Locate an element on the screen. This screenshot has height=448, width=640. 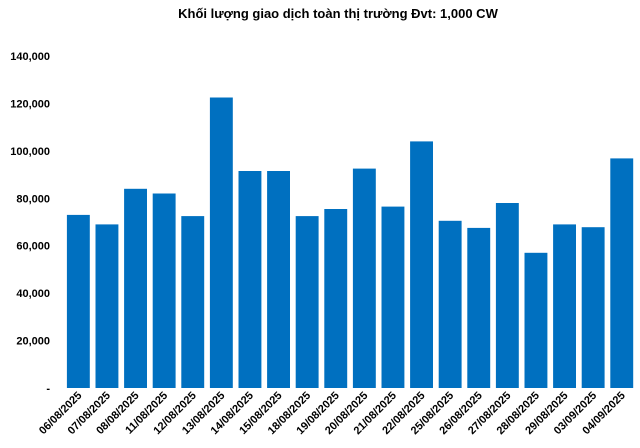
y-tick-label: 140,000 is located at coordinates (30, 57).